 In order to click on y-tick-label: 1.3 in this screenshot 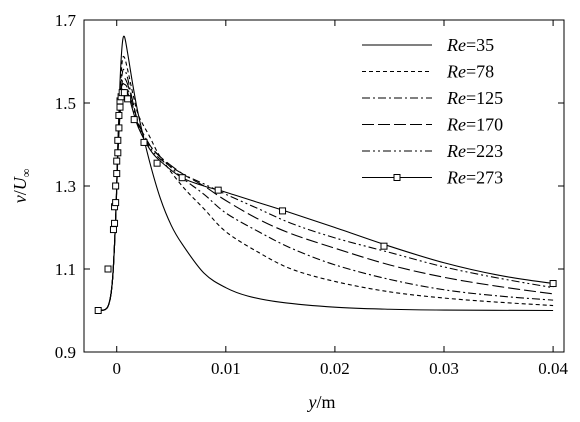, I will do `click(65, 186)`.